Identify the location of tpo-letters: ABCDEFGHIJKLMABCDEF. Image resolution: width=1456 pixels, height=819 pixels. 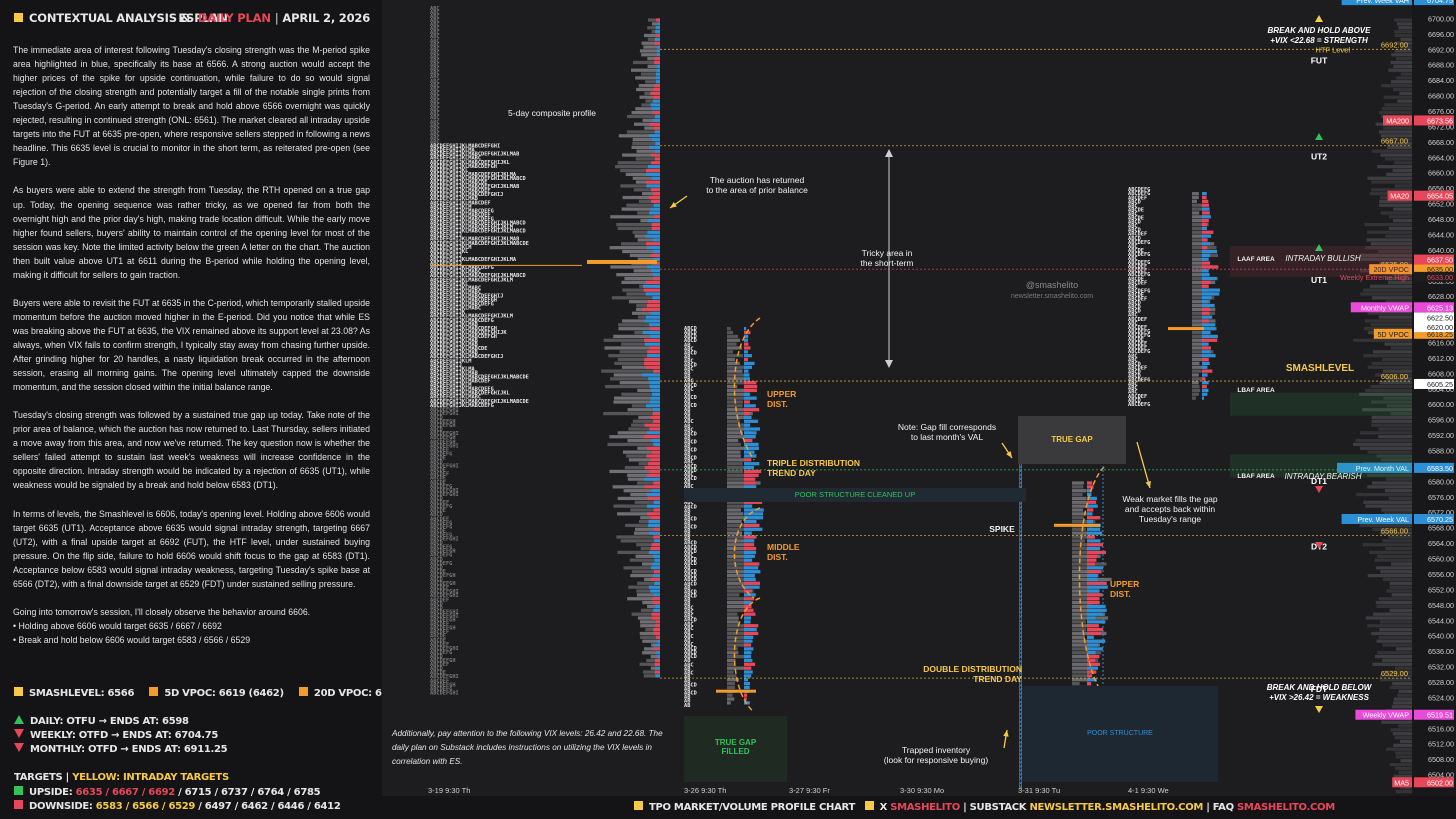
(460, 203).